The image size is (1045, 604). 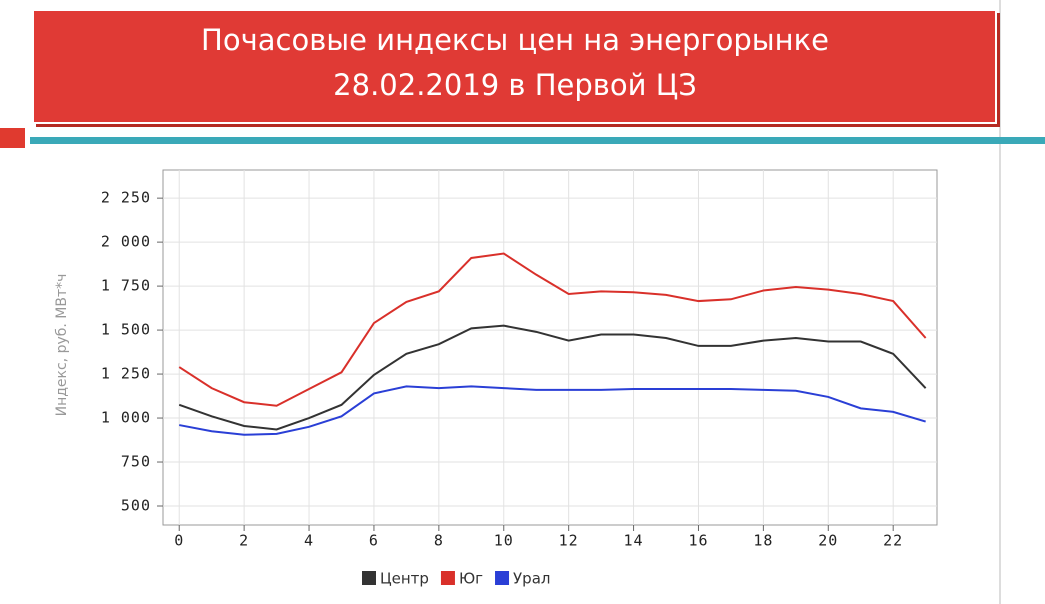 I want to click on y-tick-label: 1 000, so click(x=126, y=418).